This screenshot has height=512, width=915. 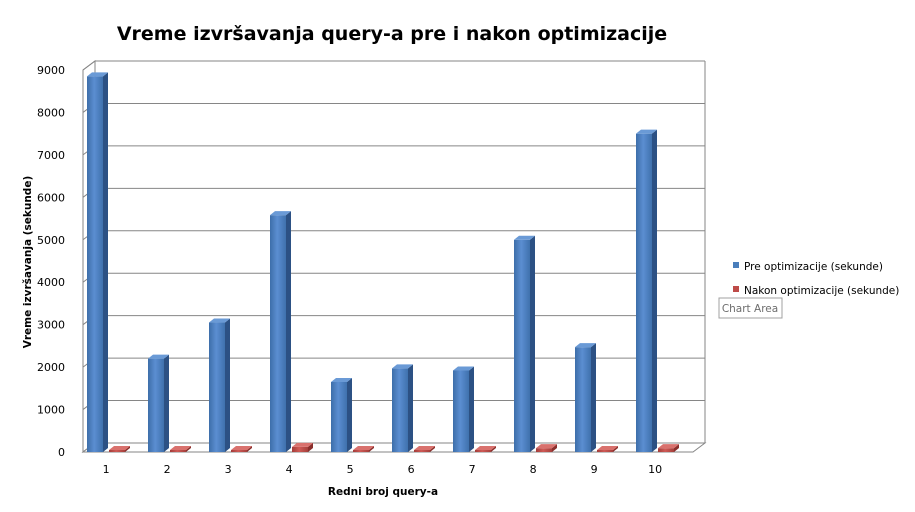 I want to click on x-tick-label: 4, so click(x=289, y=469).